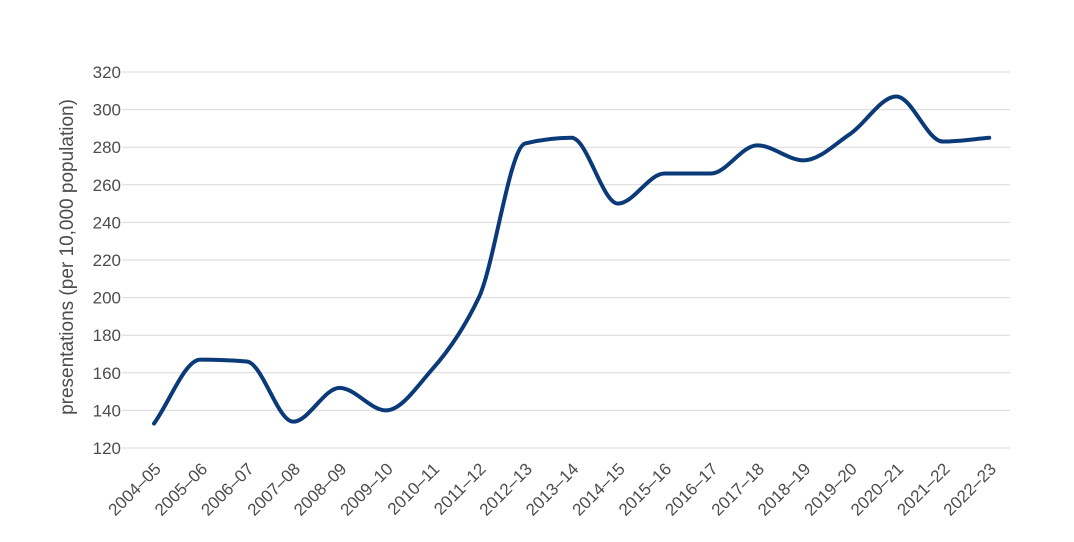  What do you see at coordinates (107, 373) in the screenshot?
I see `y-tick-label: 160` at bounding box center [107, 373].